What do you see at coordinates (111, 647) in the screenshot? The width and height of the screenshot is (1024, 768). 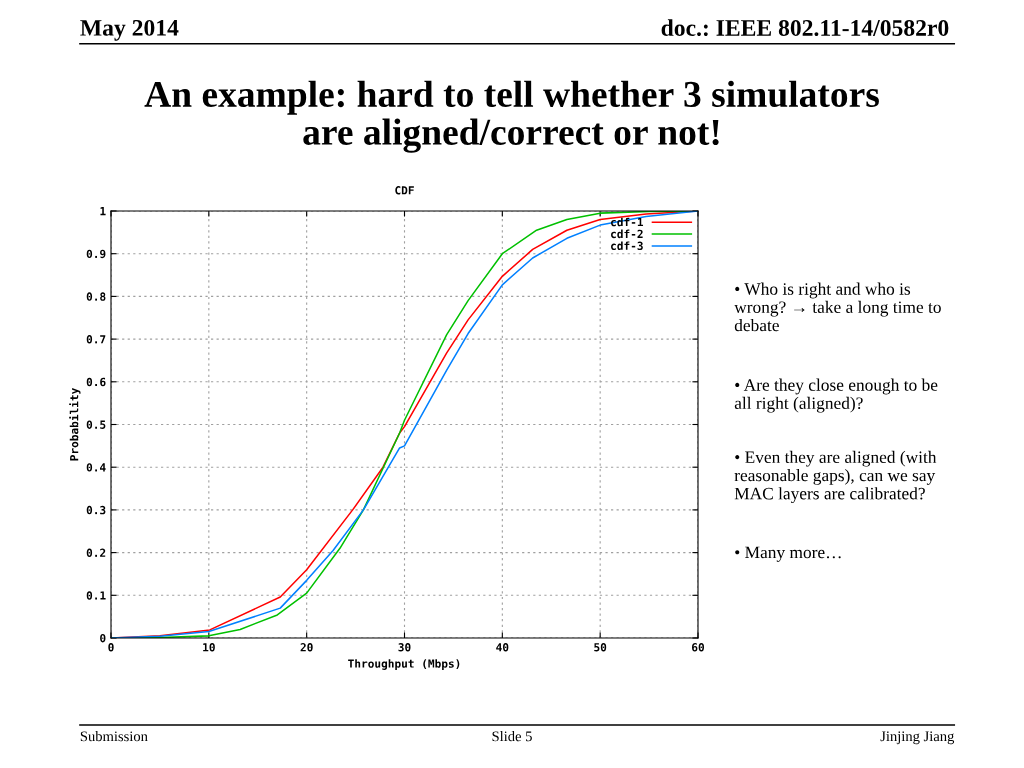 I see `x-tick-label: 0` at bounding box center [111, 647].